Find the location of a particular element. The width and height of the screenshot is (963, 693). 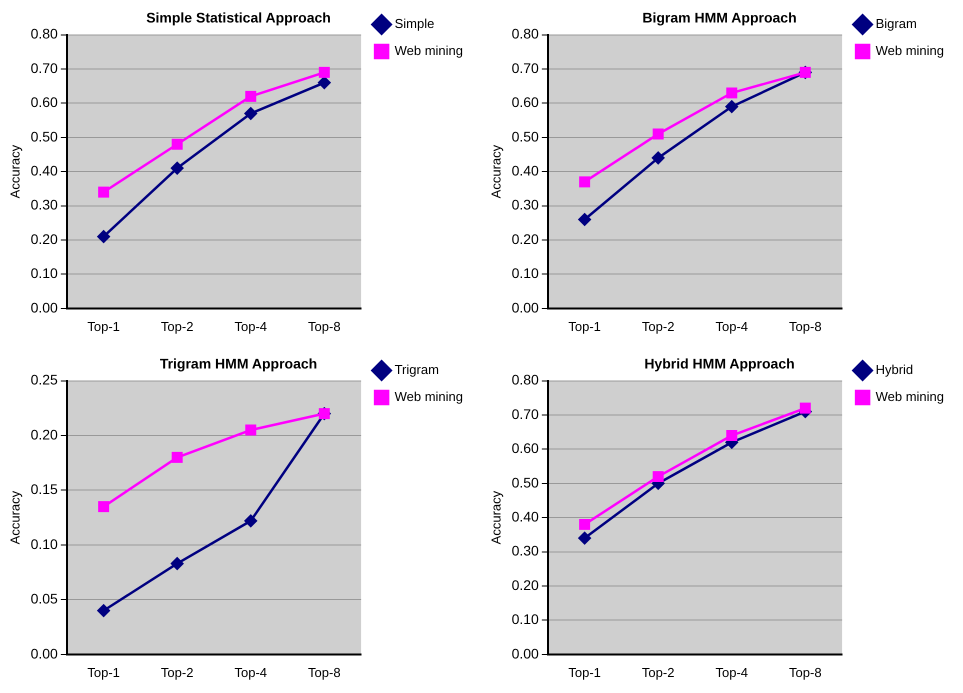

y-tick-label: 0.25 is located at coordinates (44, 380).